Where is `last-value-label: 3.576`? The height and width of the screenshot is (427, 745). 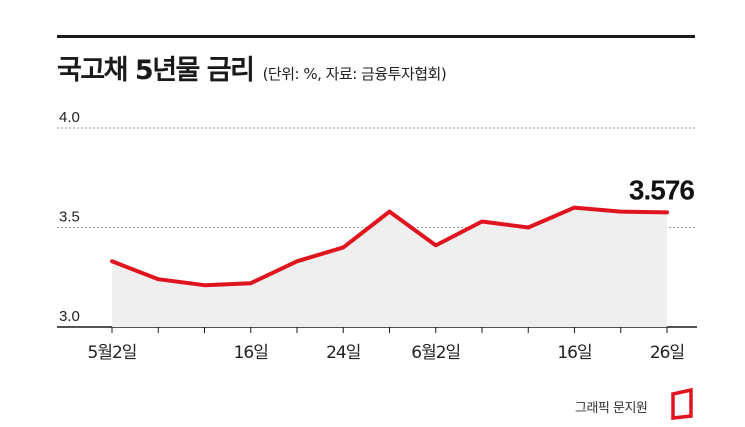 last-value-label: 3.576 is located at coordinates (661, 189).